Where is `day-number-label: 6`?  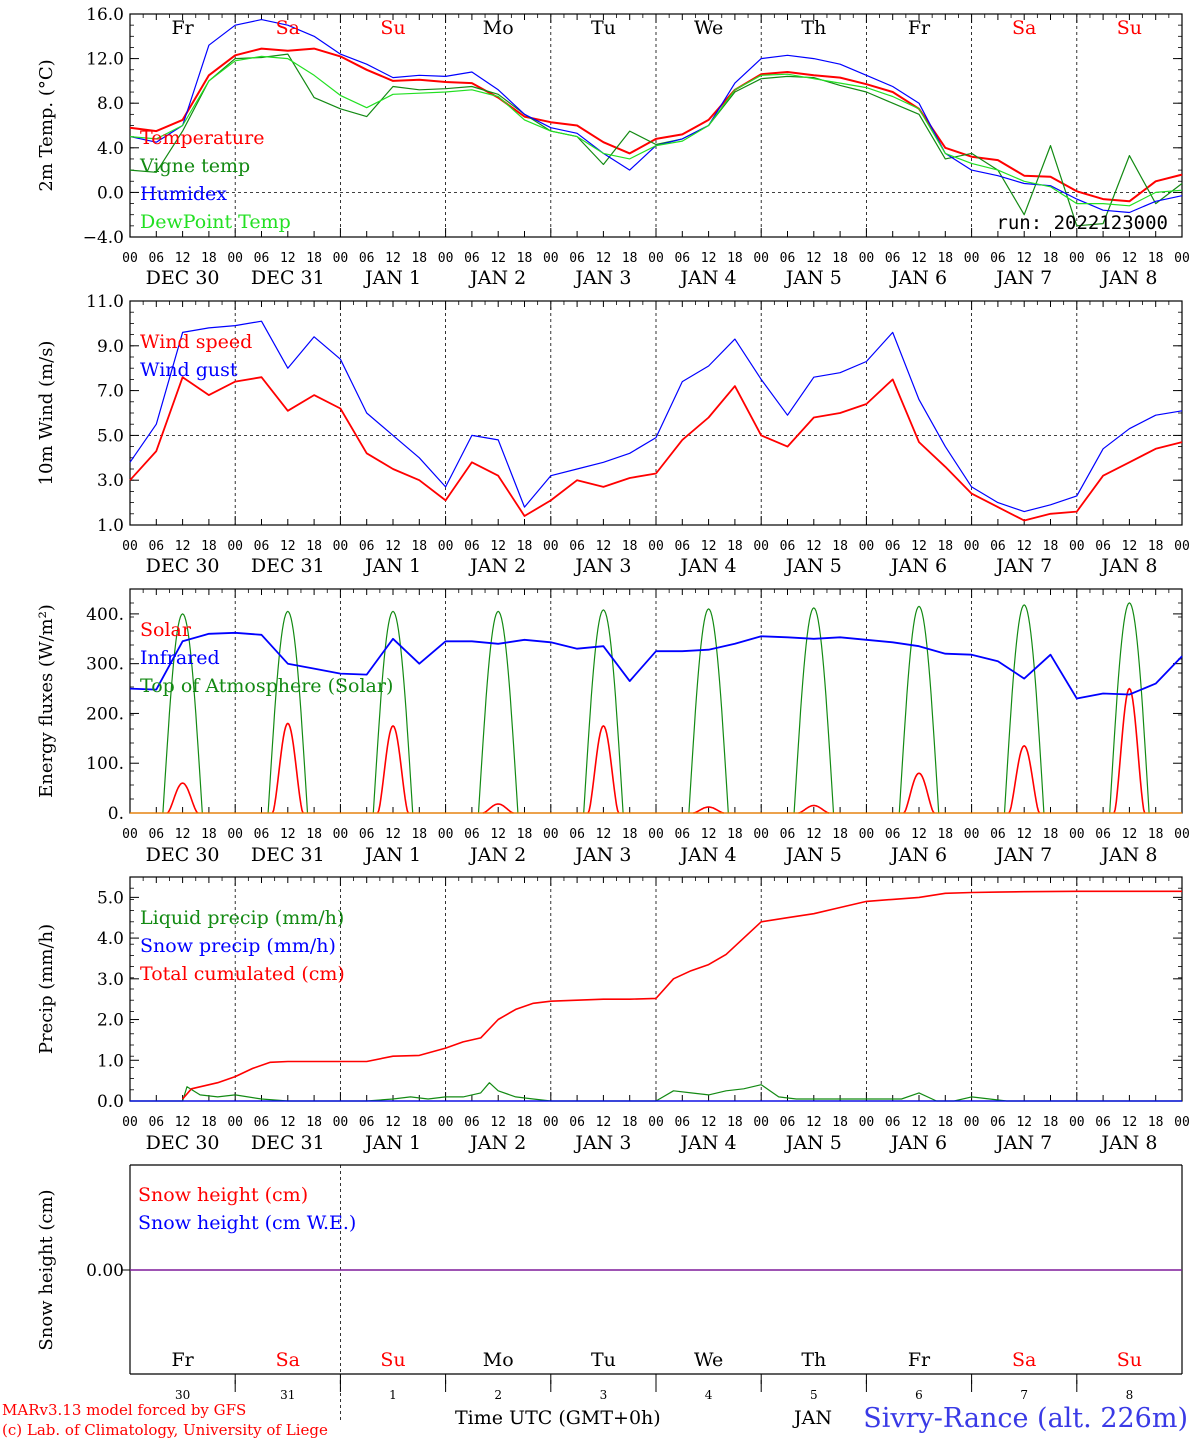
day-number-label: 6 is located at coordinates (919, 1395).